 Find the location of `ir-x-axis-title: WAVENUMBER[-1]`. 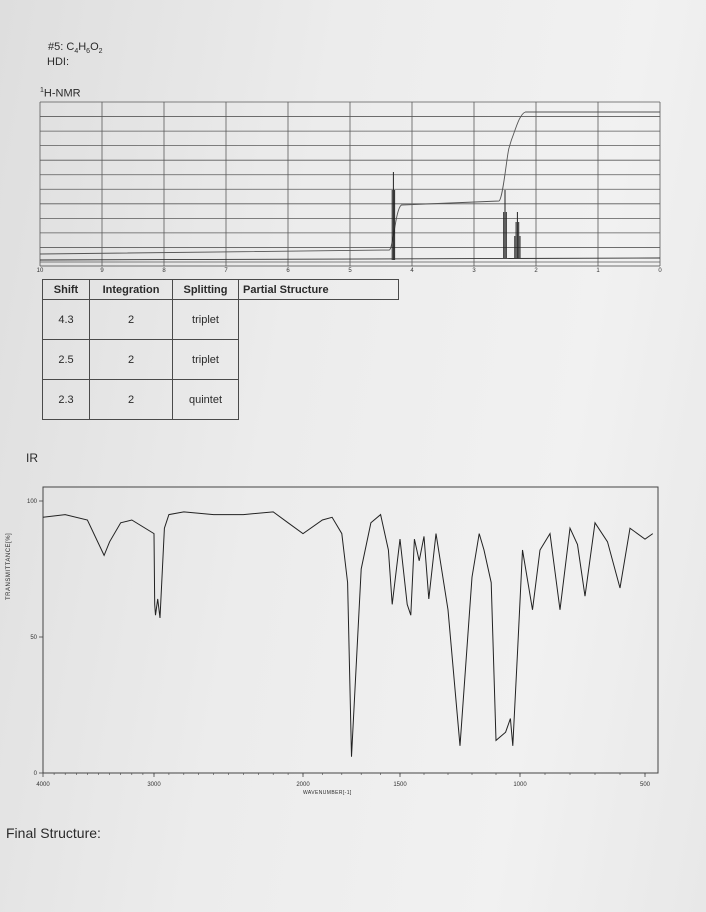

ir-x-axis-title: WAVENUMBER[-1] is located at coordinates (327, 793).